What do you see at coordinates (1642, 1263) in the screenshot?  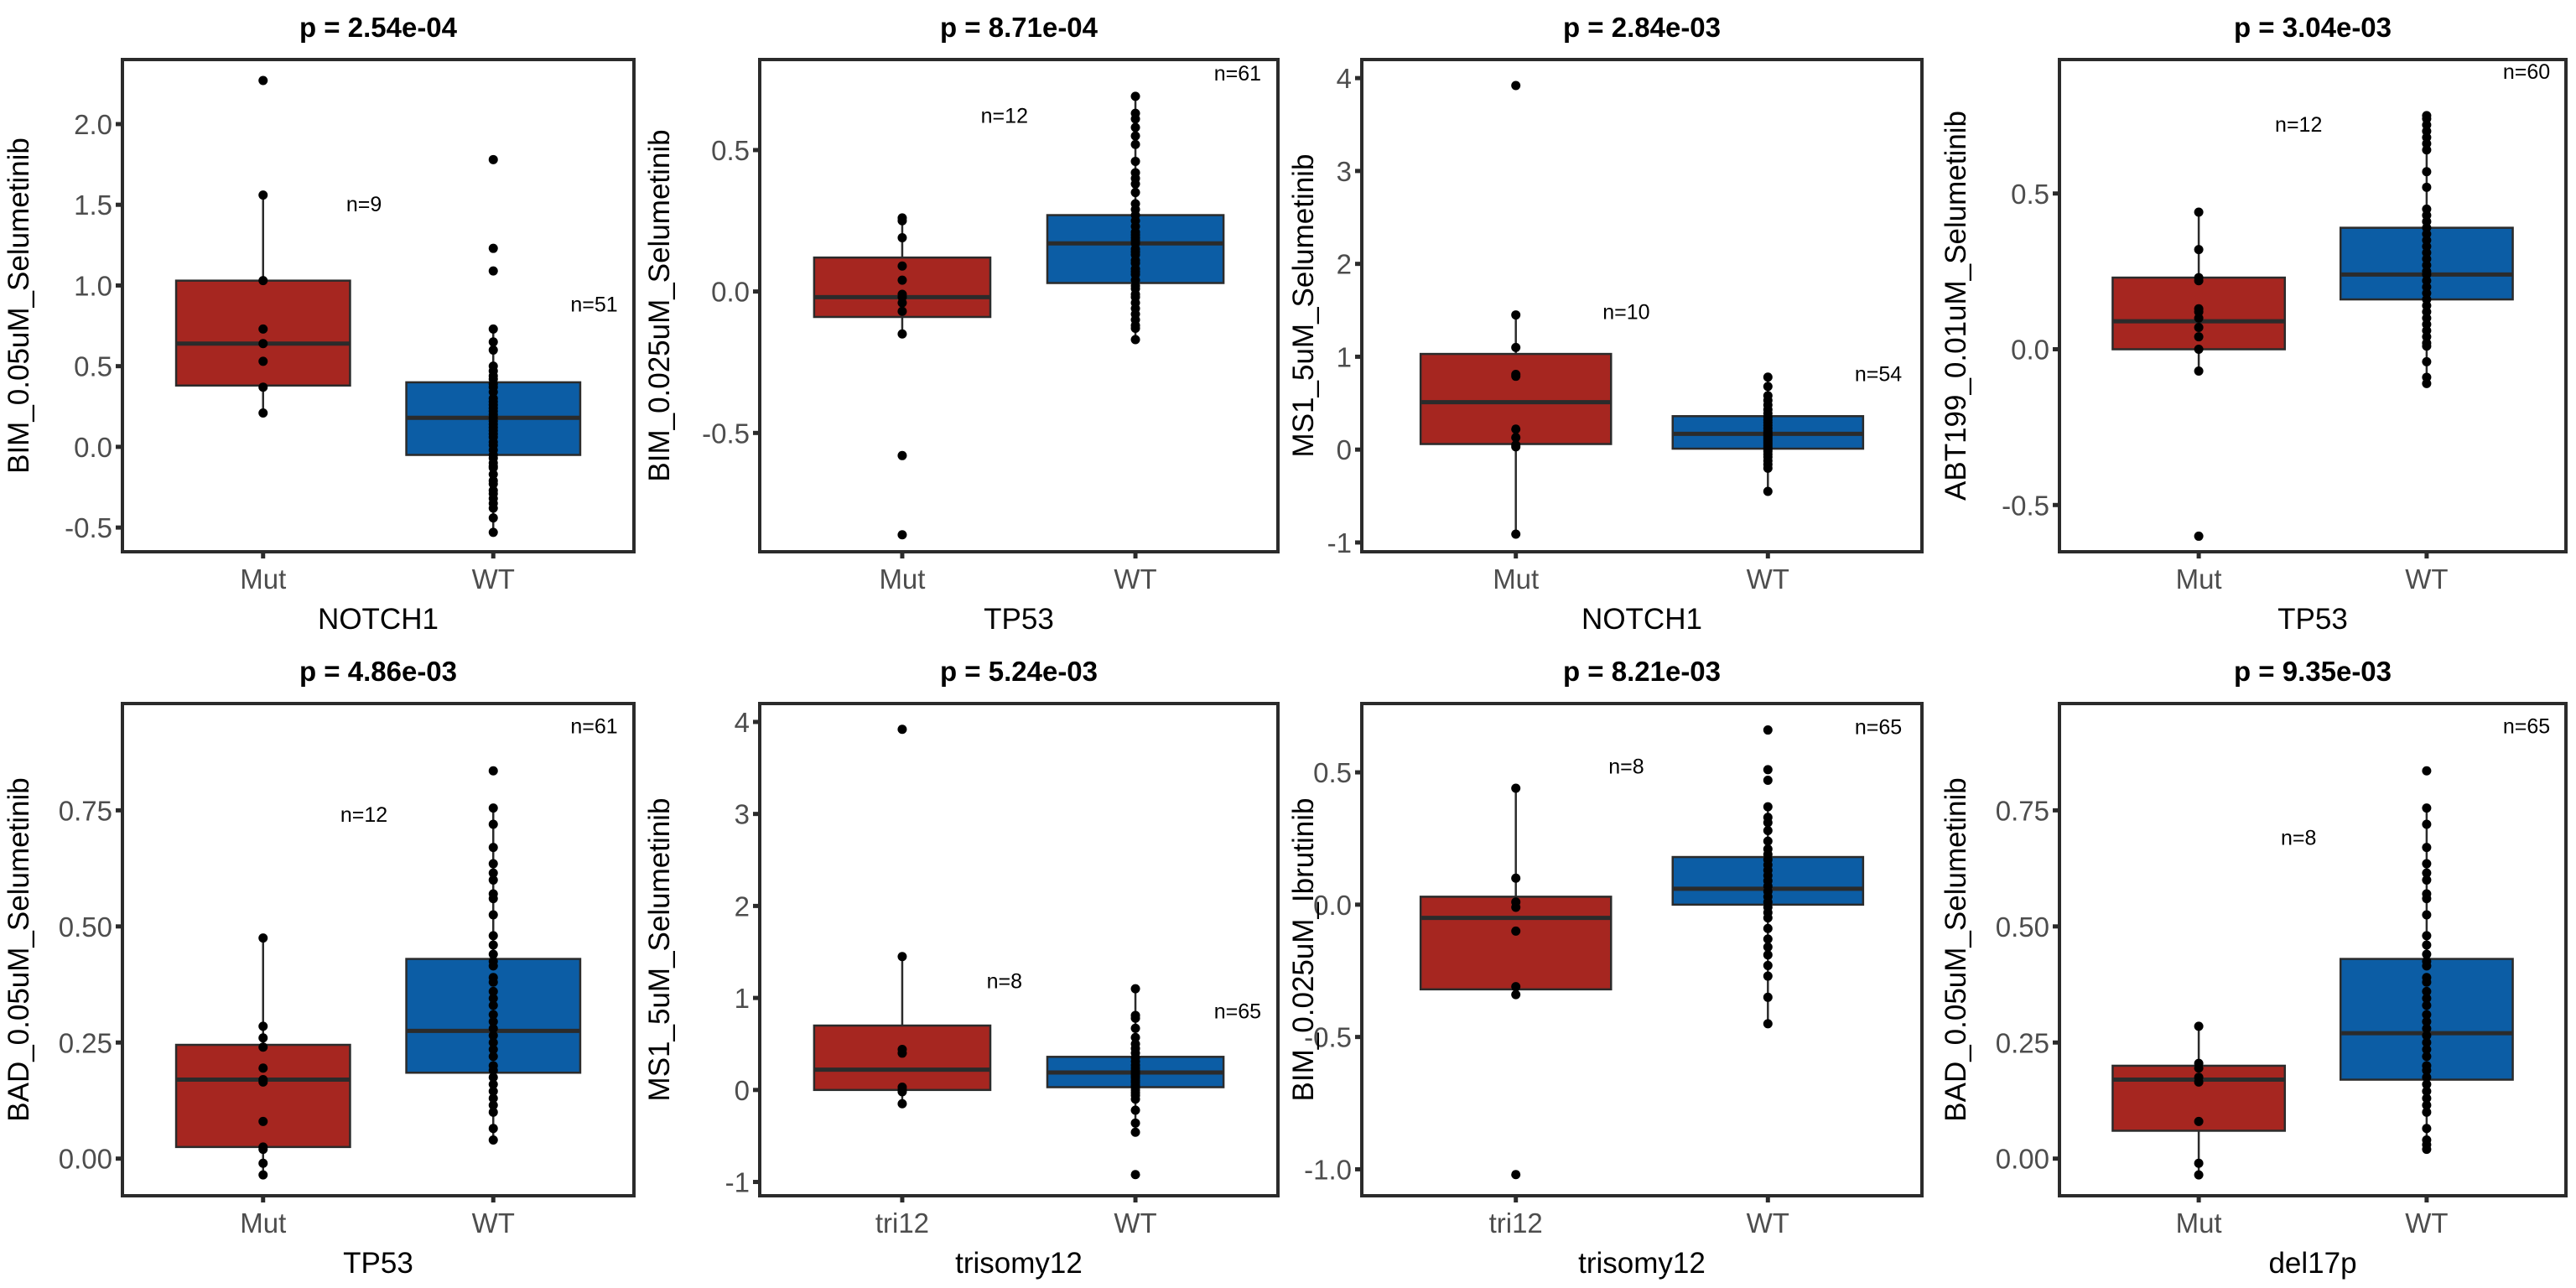 I see `x-axis-title: trisomy12` at bounding box center [1642, 1263].